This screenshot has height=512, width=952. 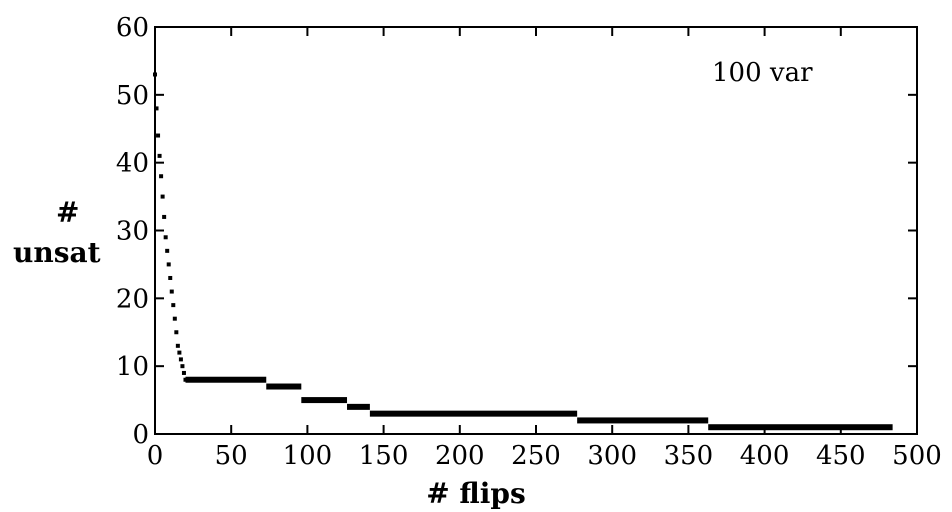 I want to click on y-tick-label: 30, so click(x=132, y=232).